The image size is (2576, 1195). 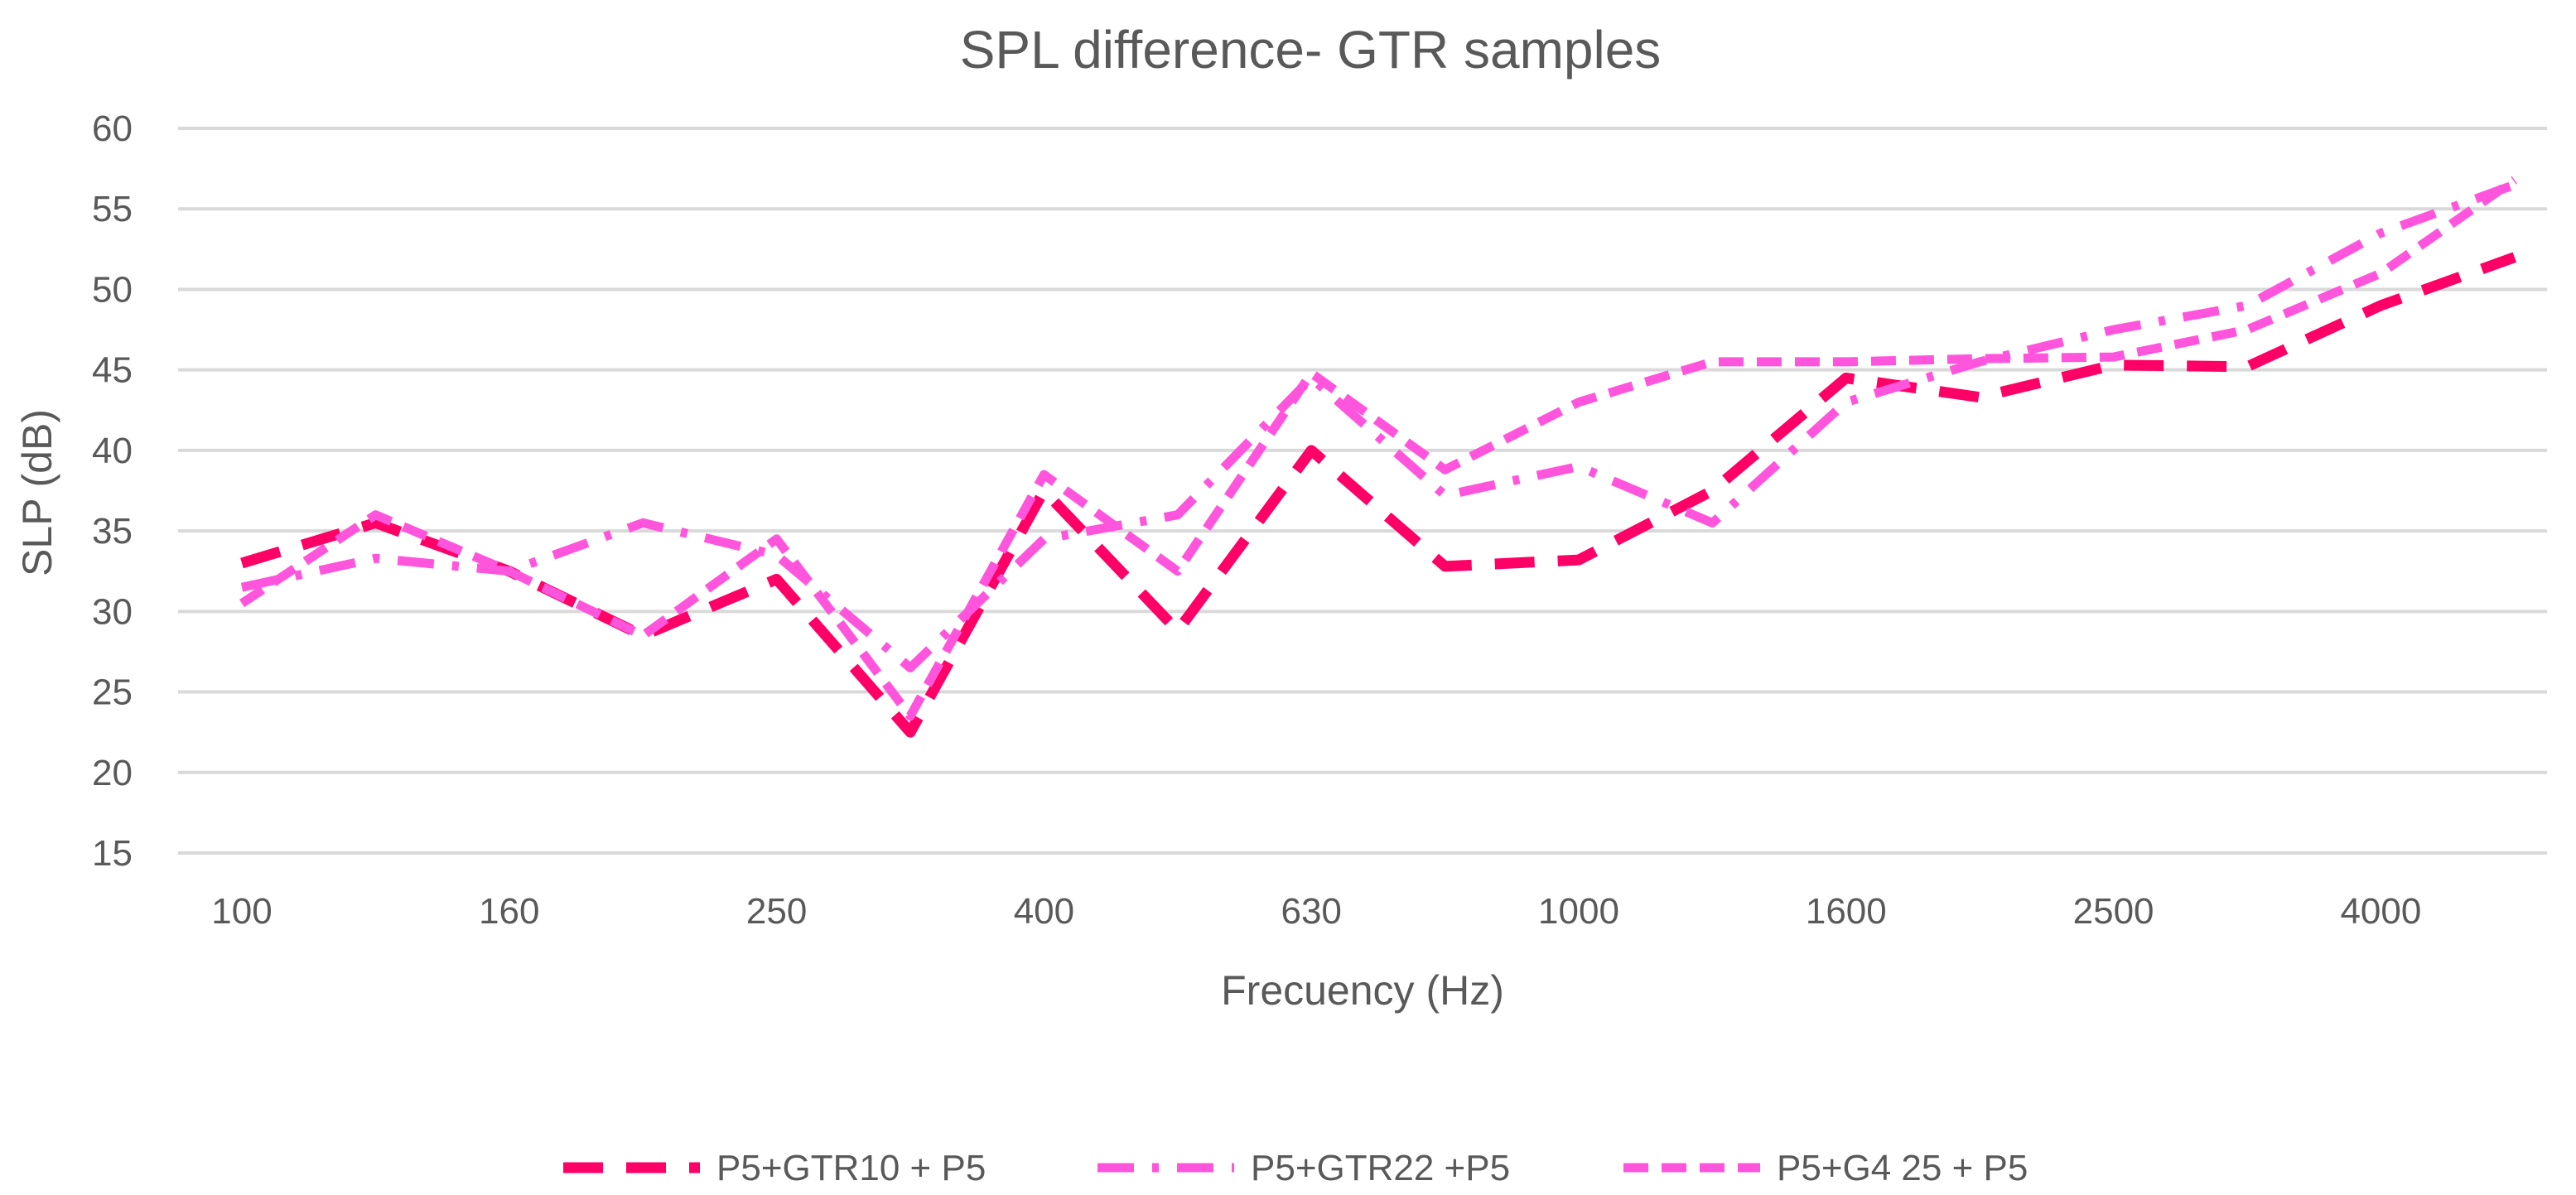 I want to click on legend-label: P5+GTR22 +P5, so click(x=1381, y=1168).